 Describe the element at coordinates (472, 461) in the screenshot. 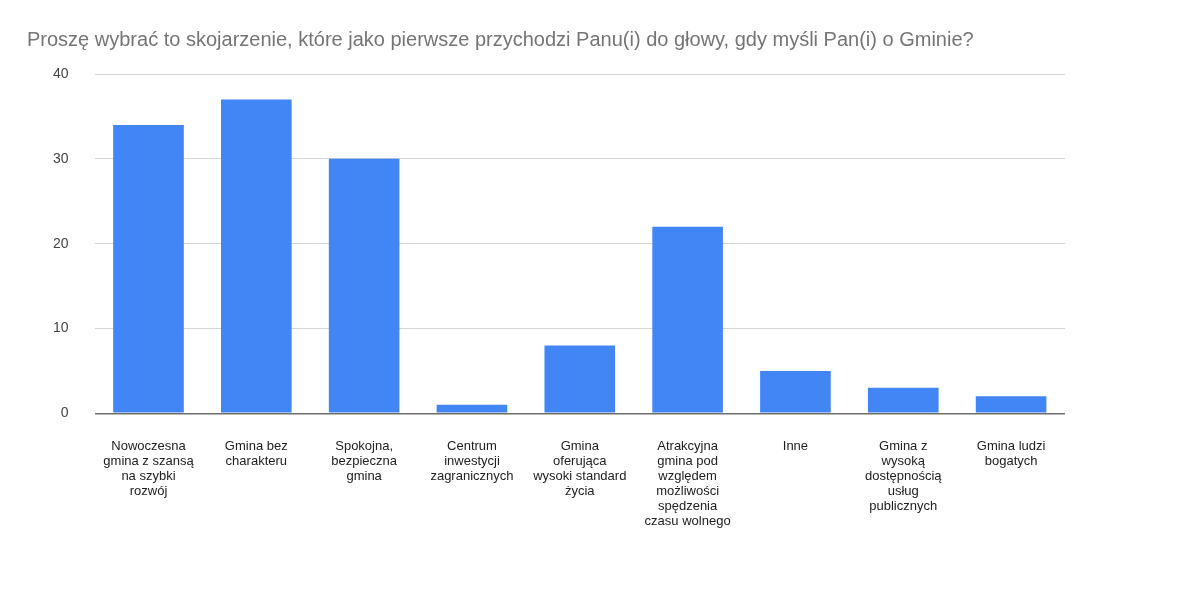

I see `x-tick-label: Centrum inwestycji zagranicznych` at that location.